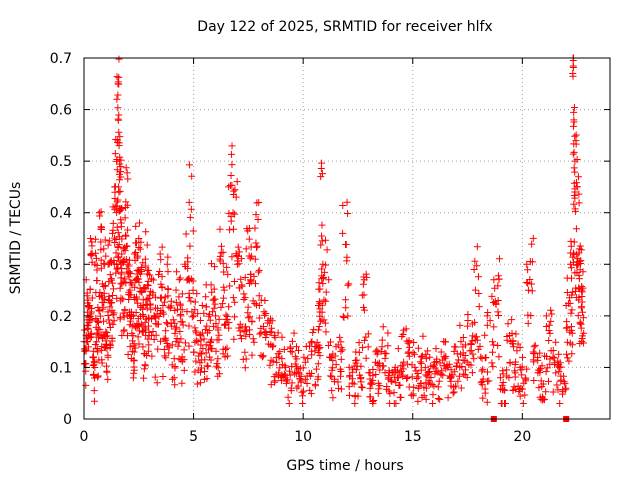  Describe the element at coordinates (61, 59) in the screenshot. I see `y-tick-label: 0.7` at that location.